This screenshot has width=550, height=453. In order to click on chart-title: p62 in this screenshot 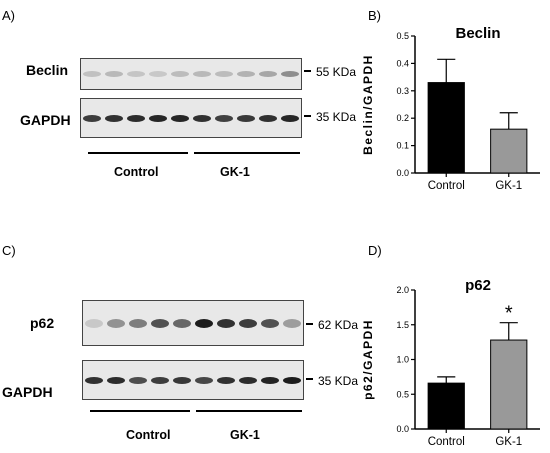, I will do `click(478, 285)`.